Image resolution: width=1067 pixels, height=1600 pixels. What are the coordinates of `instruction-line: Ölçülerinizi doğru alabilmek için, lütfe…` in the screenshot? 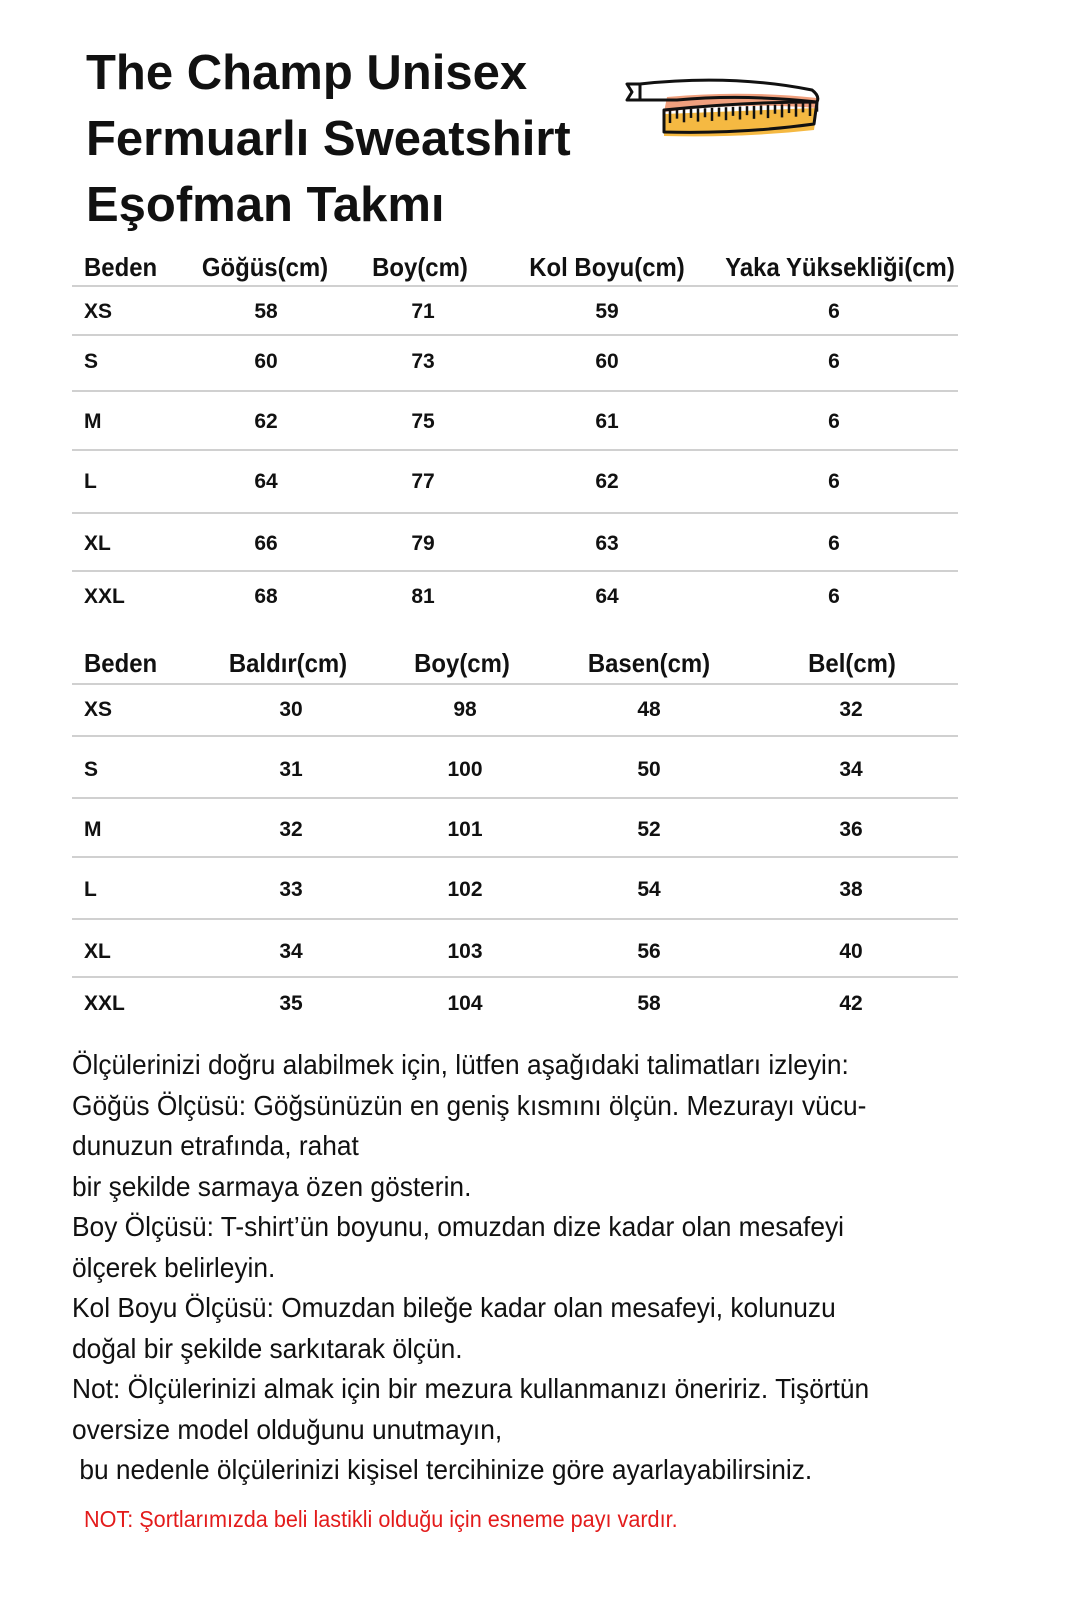 It's located at (460, 1064).